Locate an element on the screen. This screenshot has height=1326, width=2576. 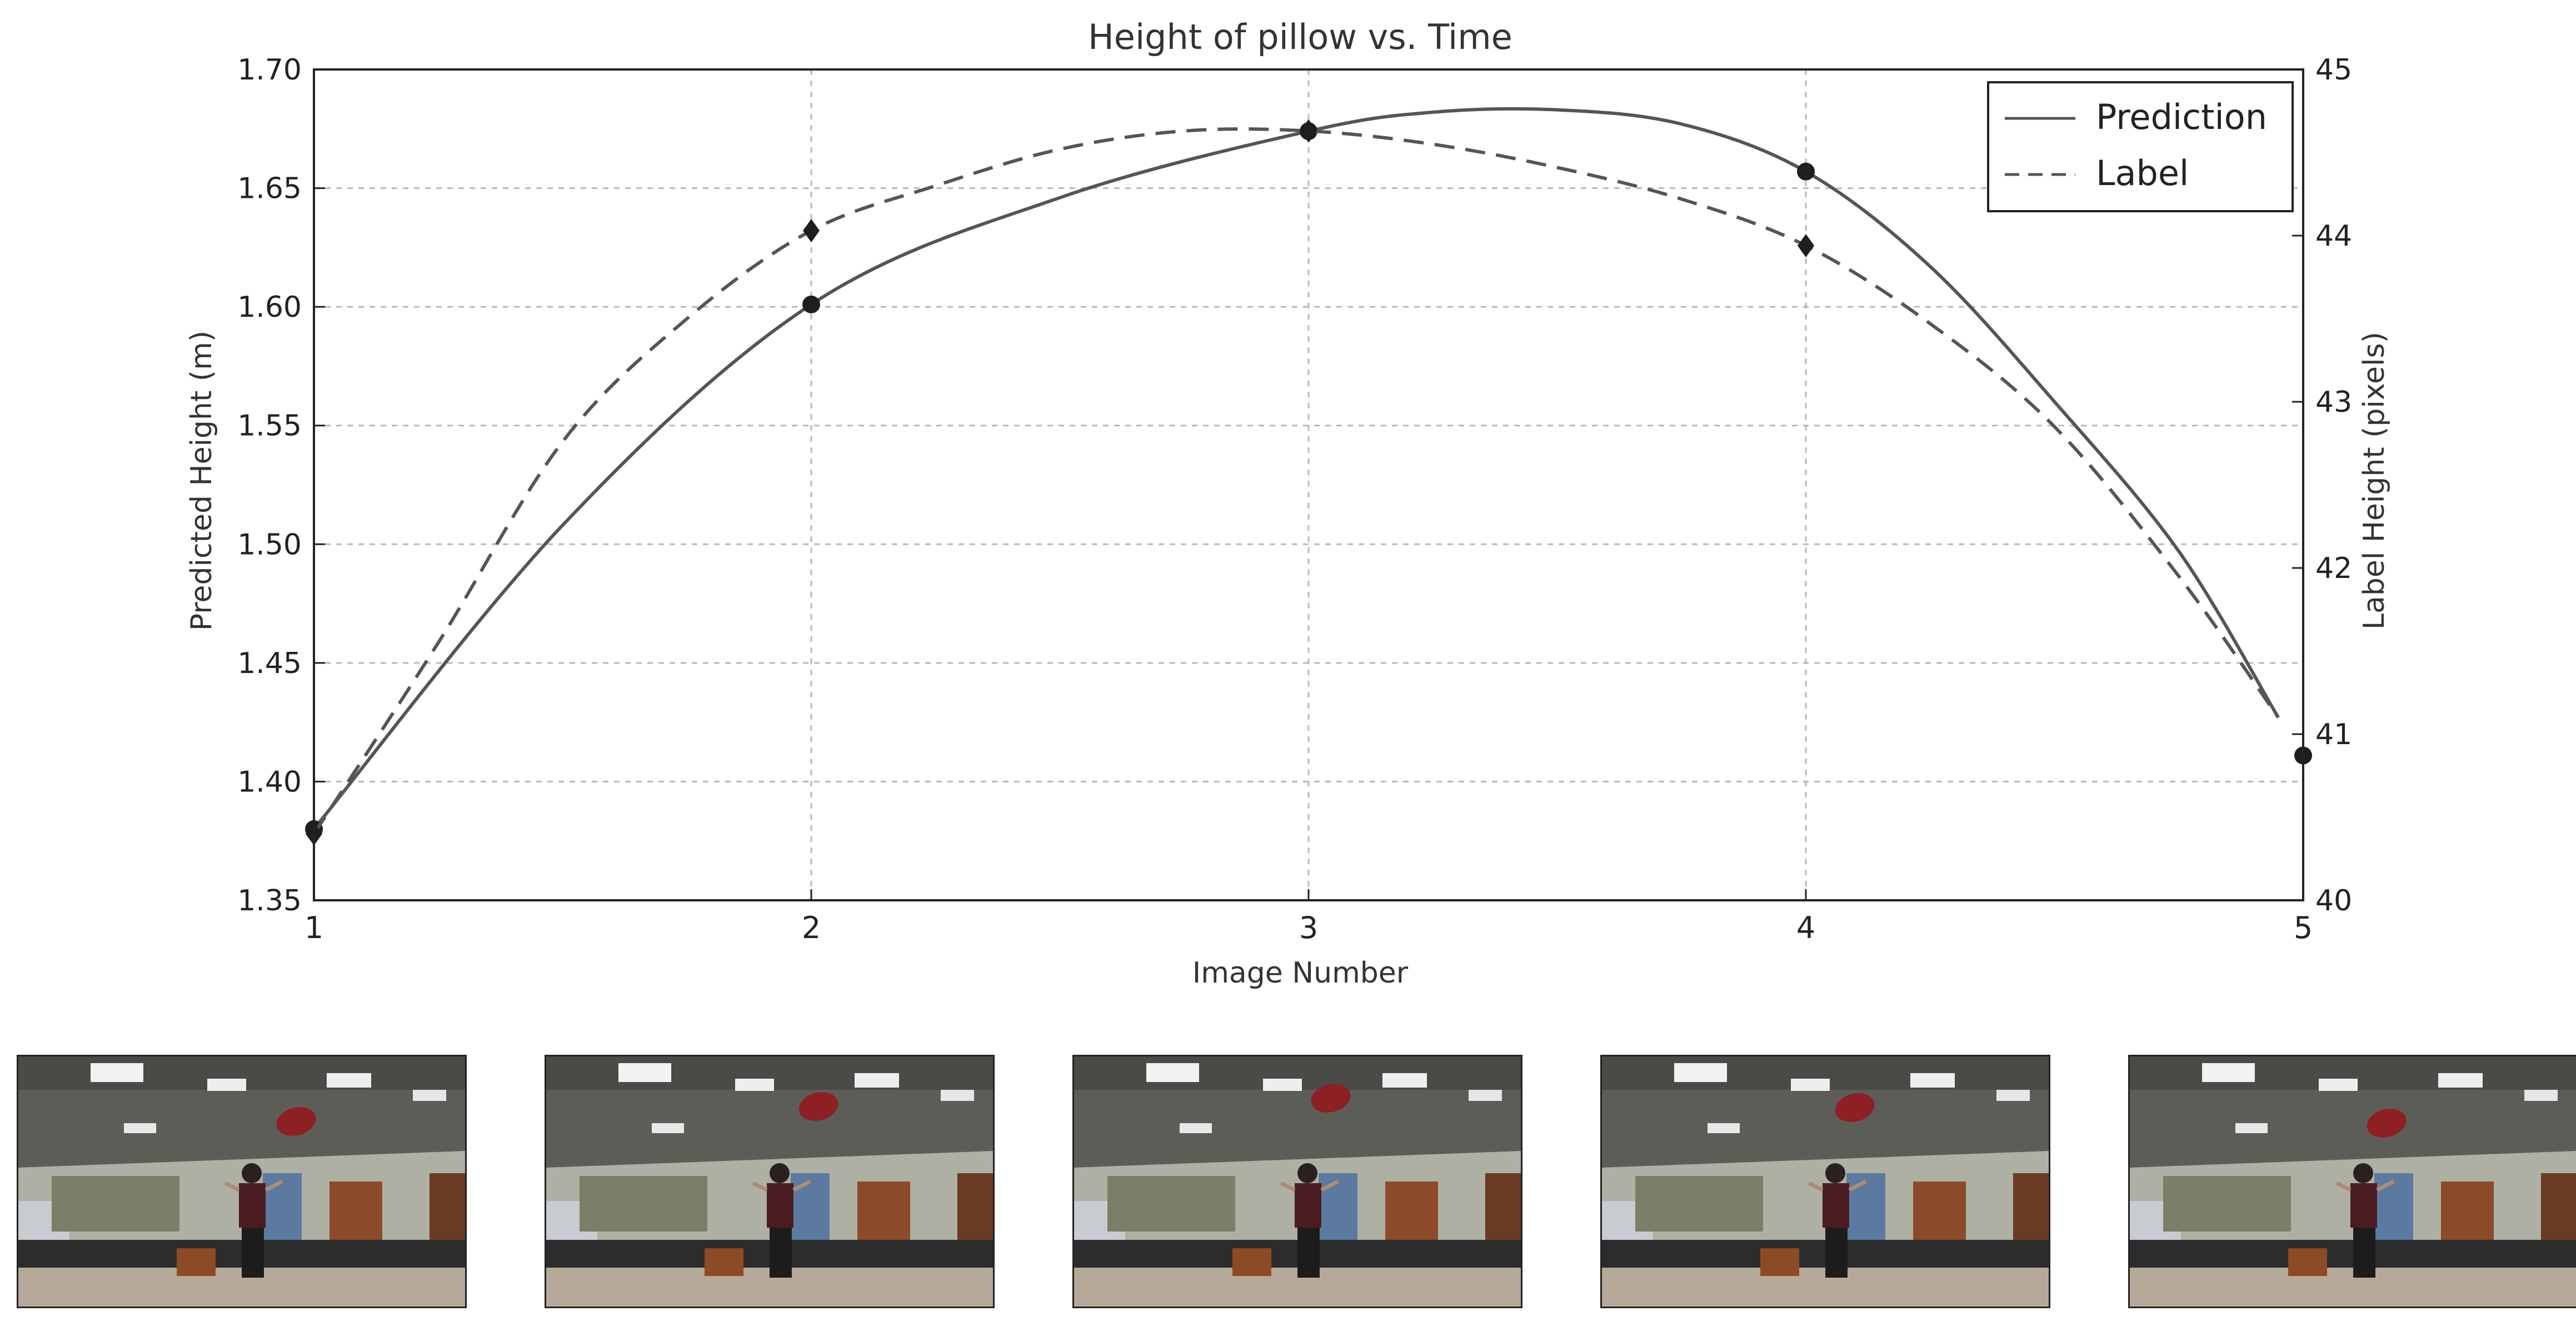
legend-box is located at coordinates (2141, 146).